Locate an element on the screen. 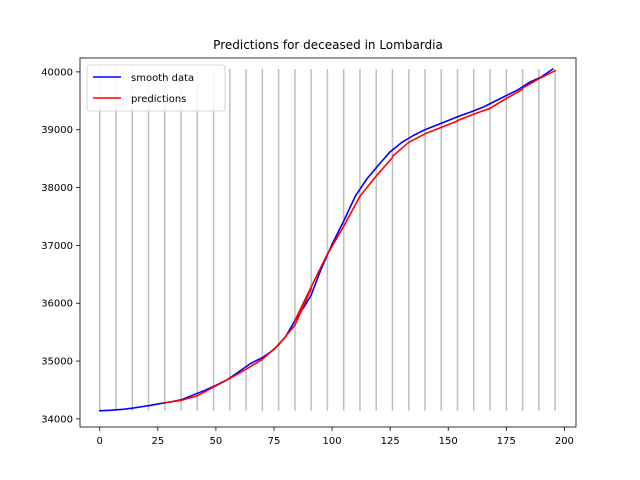  y-tick-label: 40000 is located at coordinates (57, 72).